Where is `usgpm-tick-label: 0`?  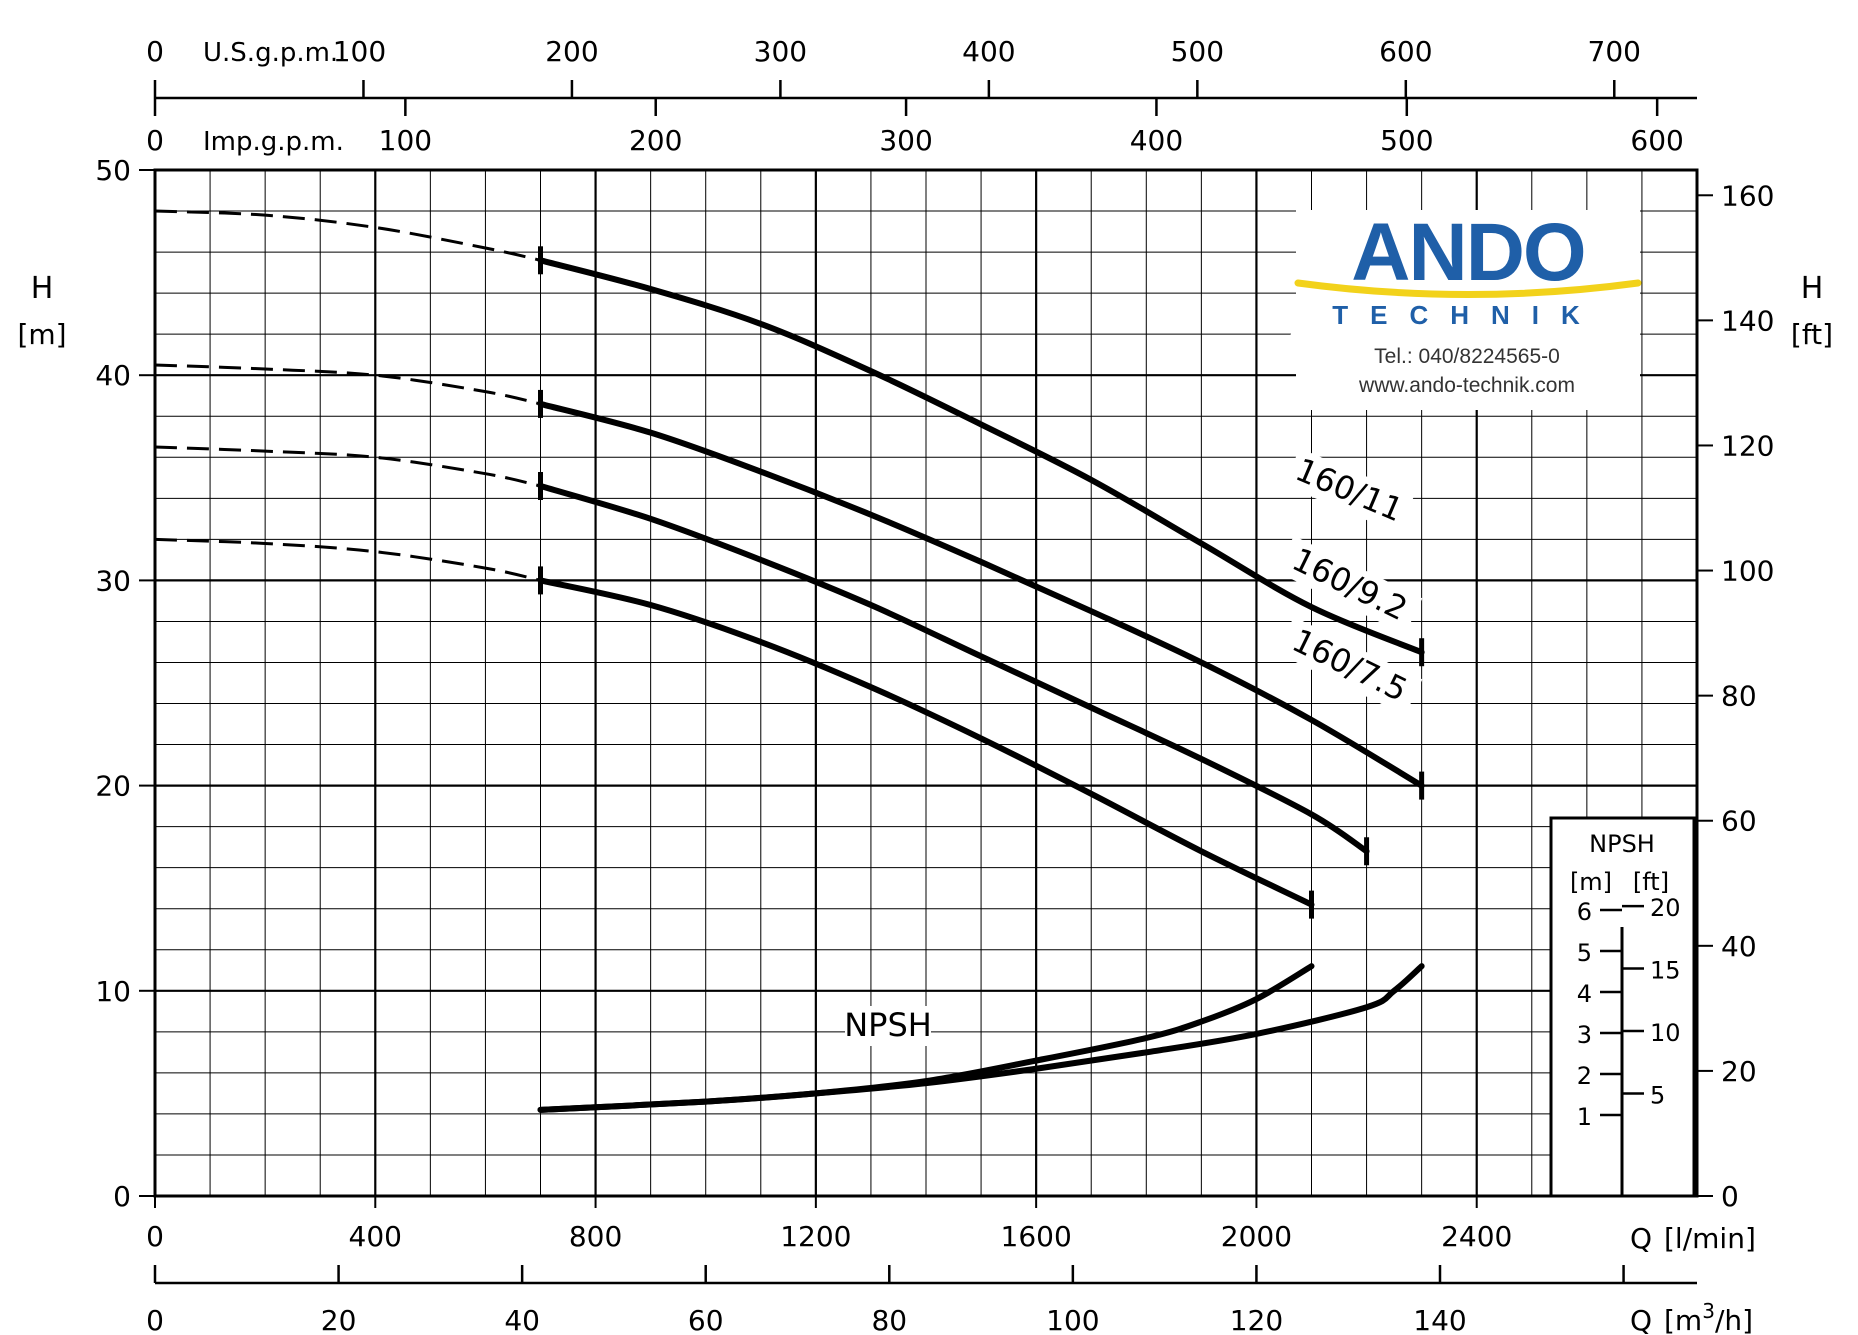
usgpm-tick-label: 0 is located at coordinates (155, 51).